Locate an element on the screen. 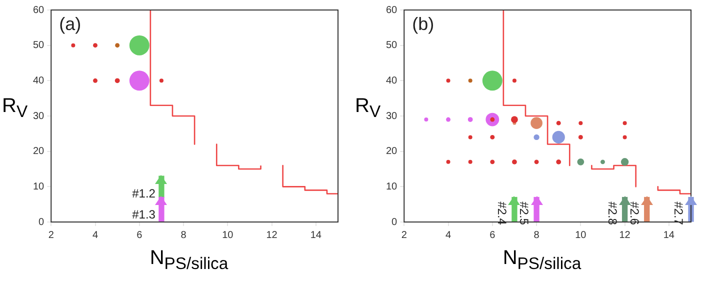  annotation: #2.5 is located at coordinates (524, 214).